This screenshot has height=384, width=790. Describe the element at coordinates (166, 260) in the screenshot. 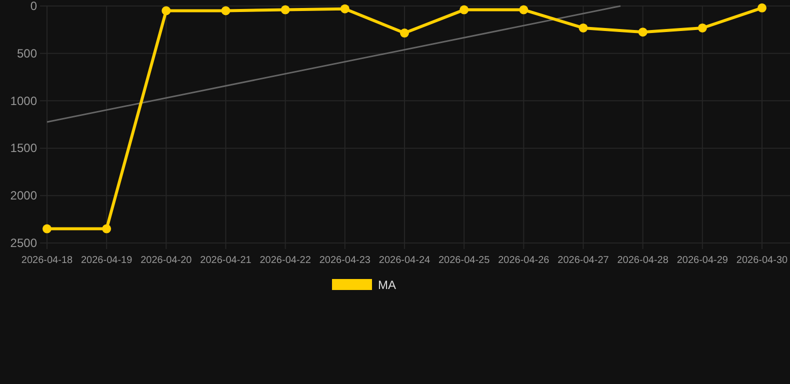

I see `x-tick-label: 2026-04-20` at that location.